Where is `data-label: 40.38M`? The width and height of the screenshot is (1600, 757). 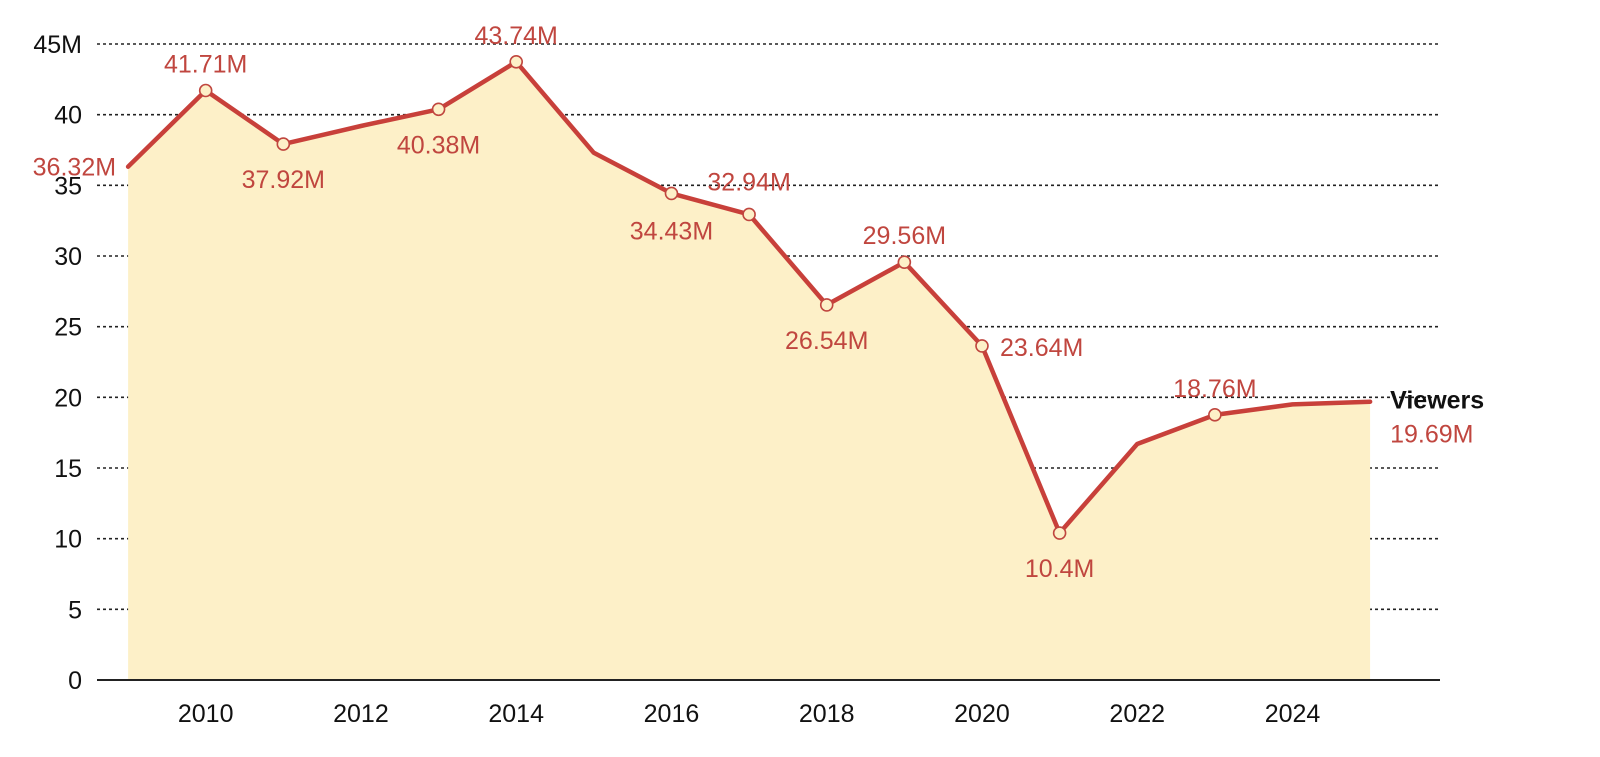
data-label: 40.38M is located at coordinates (438, 145).